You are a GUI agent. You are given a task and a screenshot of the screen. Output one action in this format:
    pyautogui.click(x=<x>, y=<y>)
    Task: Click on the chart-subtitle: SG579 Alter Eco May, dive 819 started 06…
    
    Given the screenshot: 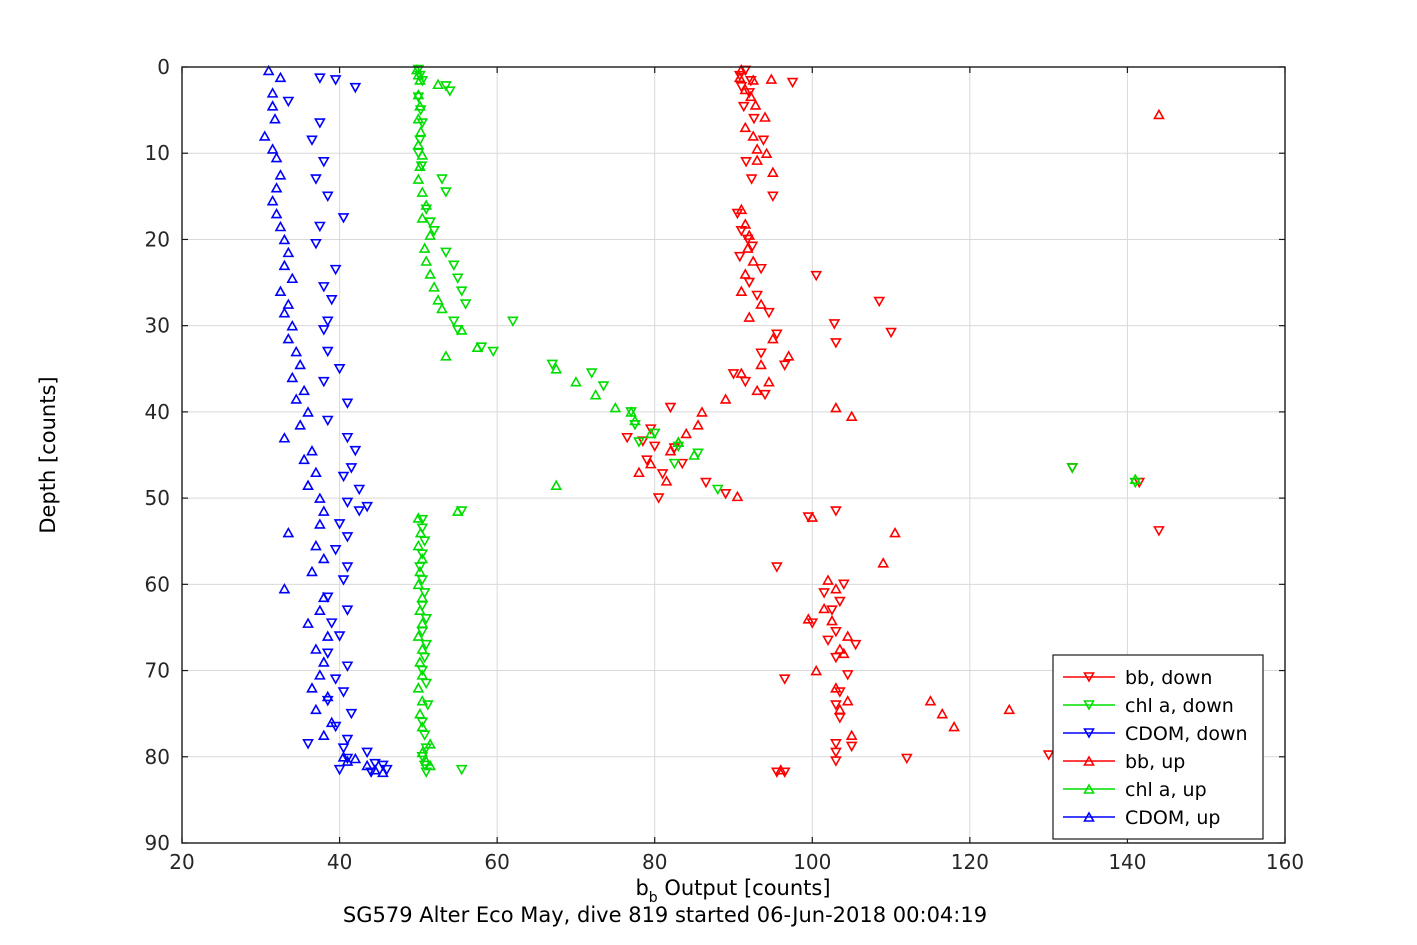 What is the action you would take?
    pyautogui.click(x=665, y=915)
    